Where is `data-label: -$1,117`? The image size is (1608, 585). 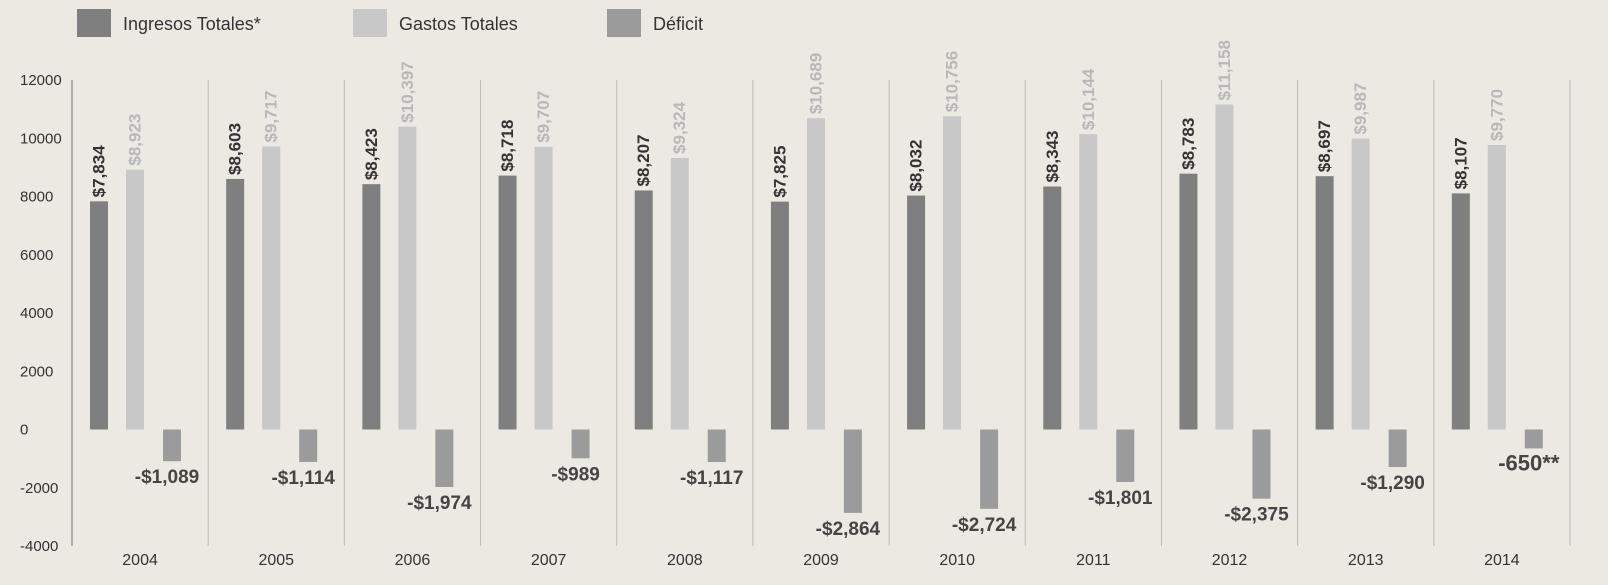
data-label: -$1,117 is located at coordinates (711, 478).